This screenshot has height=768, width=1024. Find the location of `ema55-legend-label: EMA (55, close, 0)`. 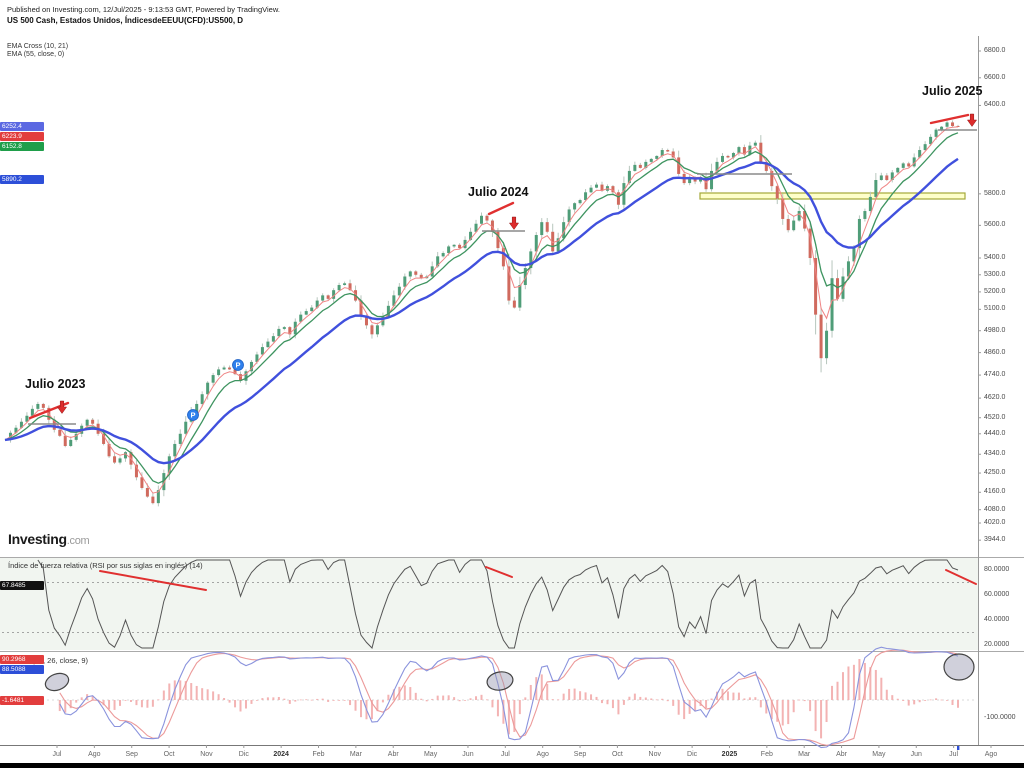

ema55-legend-label: EMA (55, close, 0) is located at coordinates (36, 54).